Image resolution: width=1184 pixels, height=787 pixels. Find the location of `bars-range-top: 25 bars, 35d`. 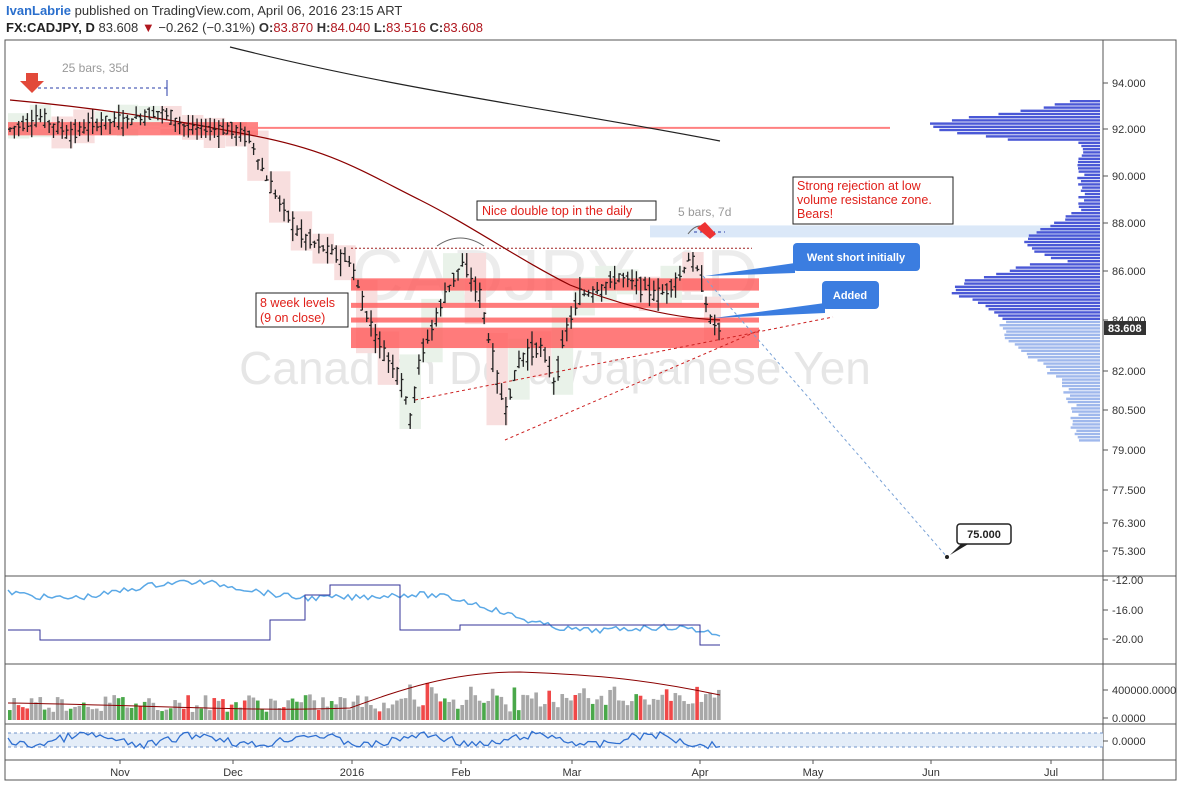

bars-range-top: 25 bars, 35d is located at coordinates (100, 78).